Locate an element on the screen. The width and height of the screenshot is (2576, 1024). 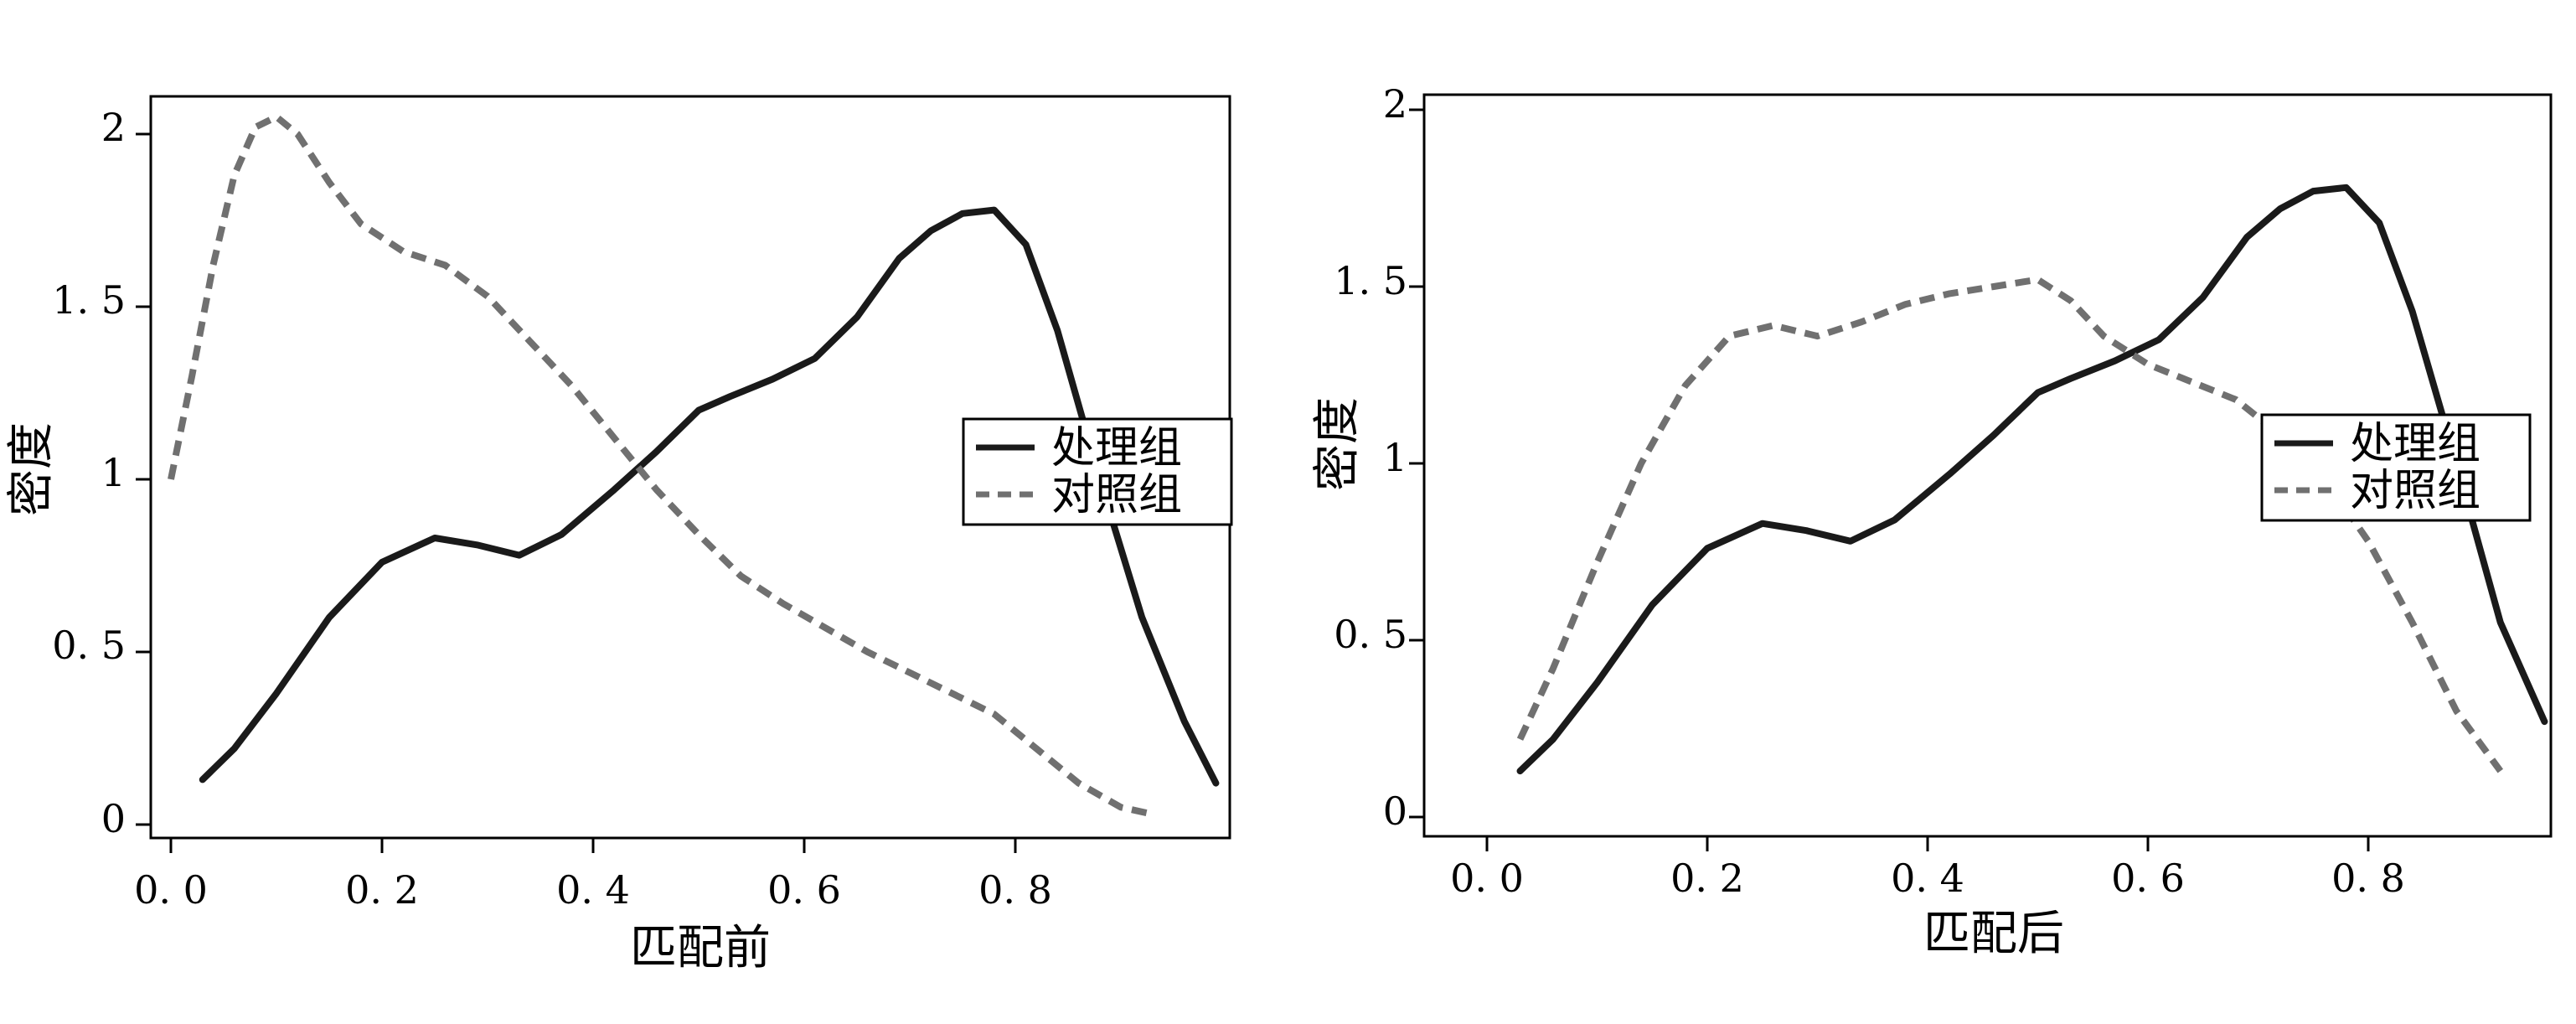
left-legend-box is located at coordinates (1097, 471).